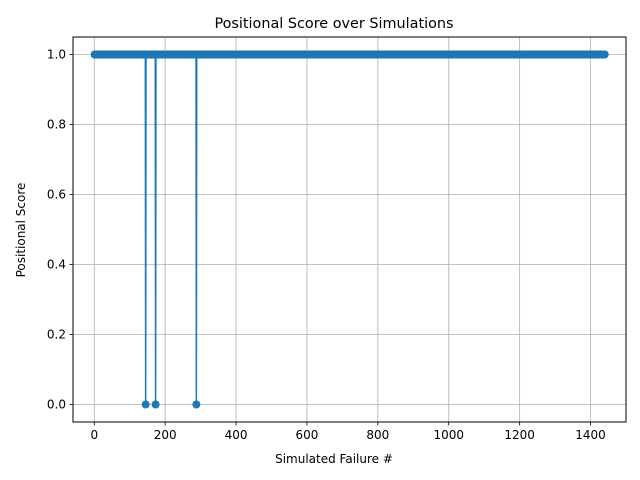  What do you see at coordinates (236, 435) in the screenshot?
I see `x-tick-label: 400` at bounding box center [236, 435].